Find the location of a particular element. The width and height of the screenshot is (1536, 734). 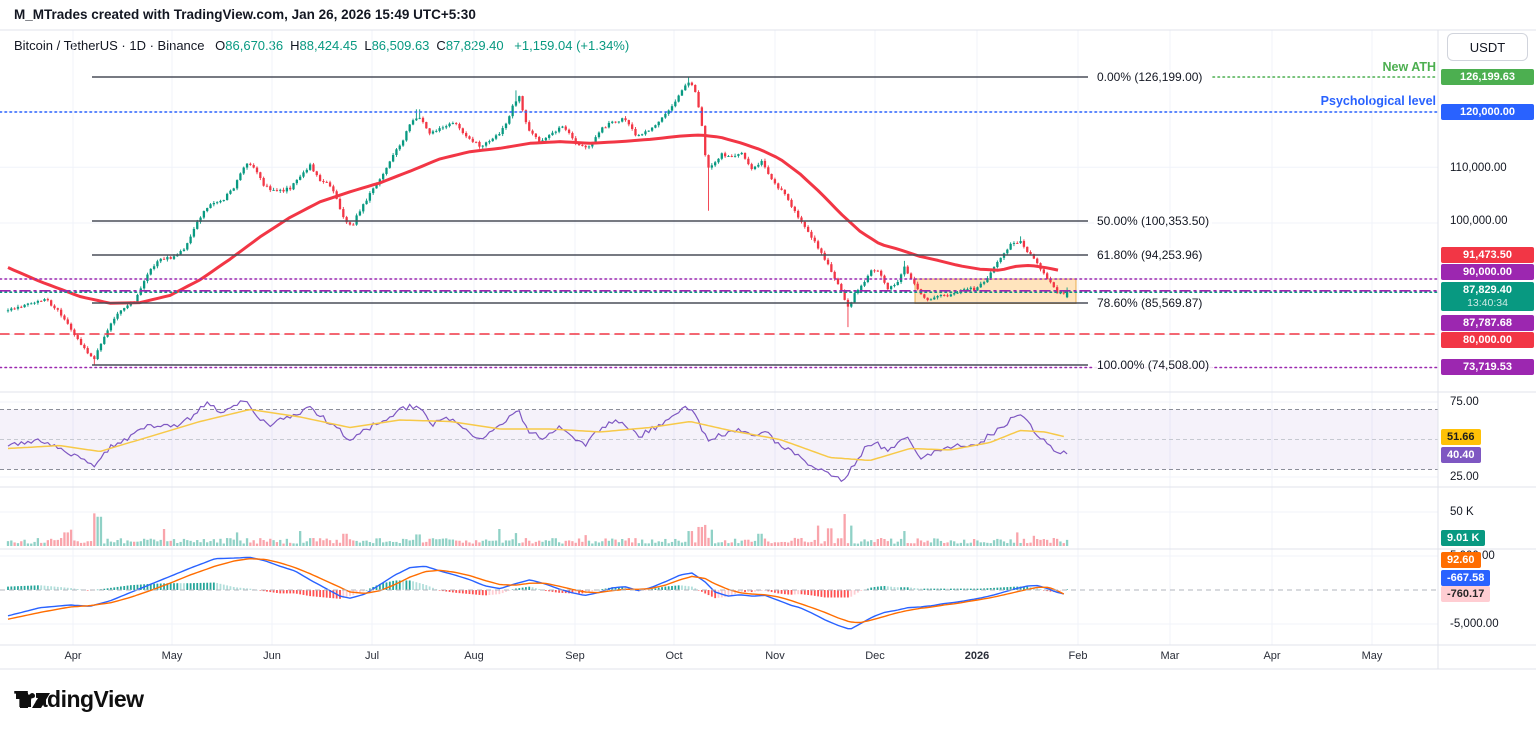

time-axis-label: Sep is located at coordinates (575, 656).